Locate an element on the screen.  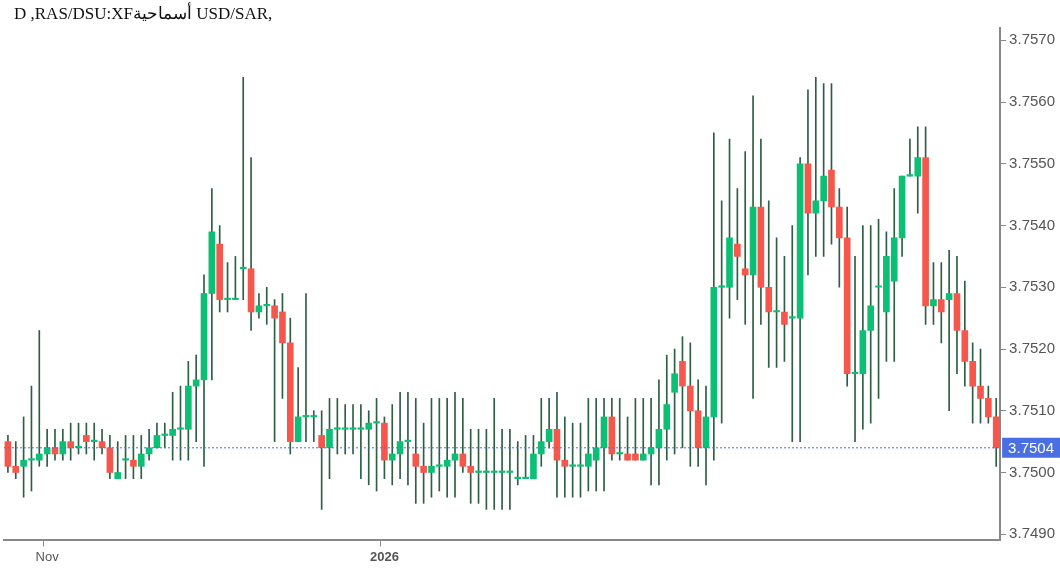
y-tick-label: 3.7510 is located at coordinates (1032, 409).